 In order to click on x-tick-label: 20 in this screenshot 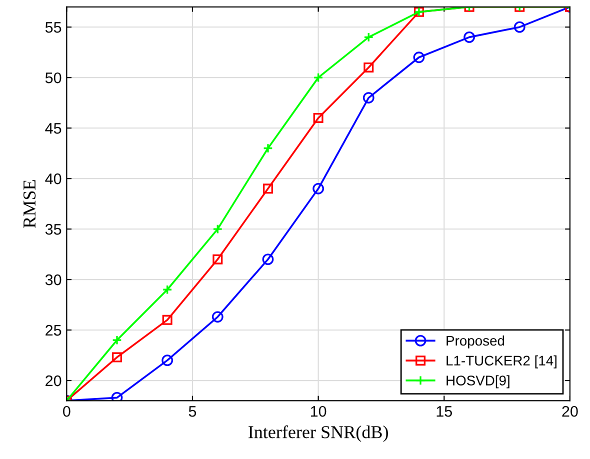, I will do `click(570, 411)`.